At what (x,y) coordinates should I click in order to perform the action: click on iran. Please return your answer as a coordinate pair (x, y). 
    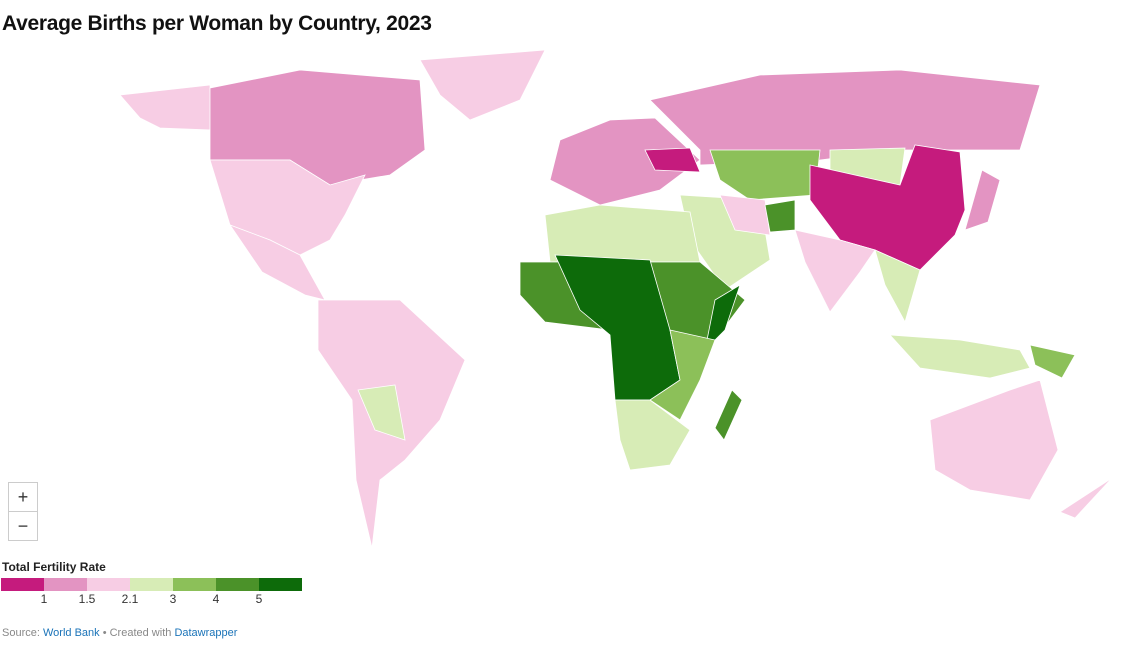
    Looking at the image, I should click on (745, 215).